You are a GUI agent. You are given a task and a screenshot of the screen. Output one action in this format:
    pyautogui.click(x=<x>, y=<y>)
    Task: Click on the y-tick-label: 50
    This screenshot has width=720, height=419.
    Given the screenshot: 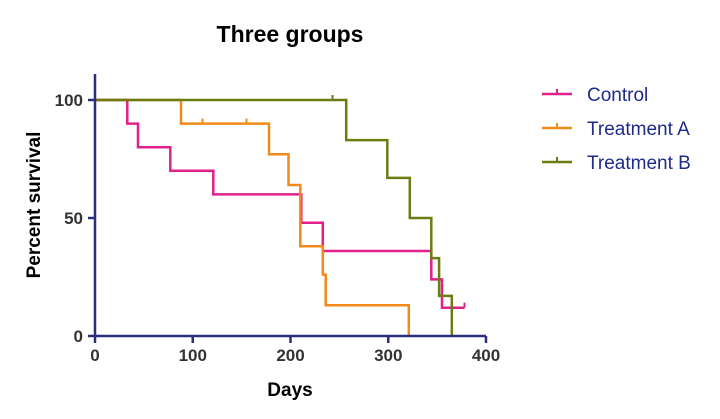 What is the action you would take?
    pyautogui.click(x=73, y=218)
    